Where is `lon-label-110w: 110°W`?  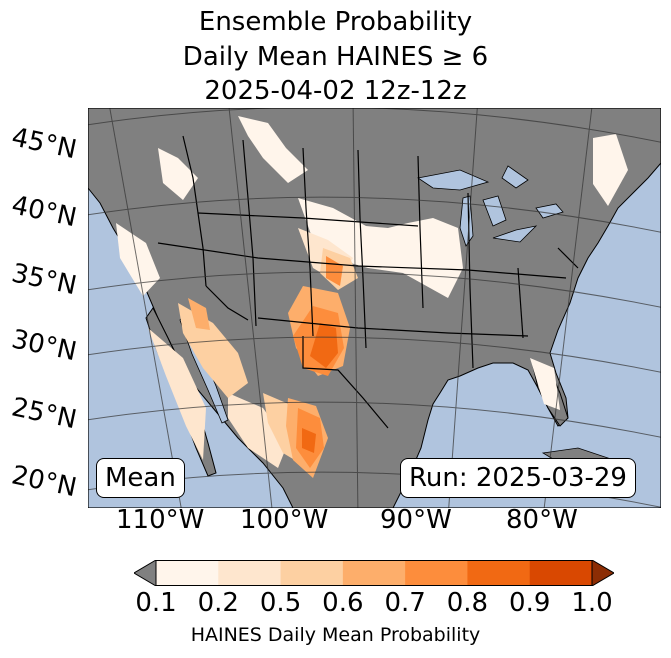
lon-label-110w: 110°W is located at coordinates (160, 520).